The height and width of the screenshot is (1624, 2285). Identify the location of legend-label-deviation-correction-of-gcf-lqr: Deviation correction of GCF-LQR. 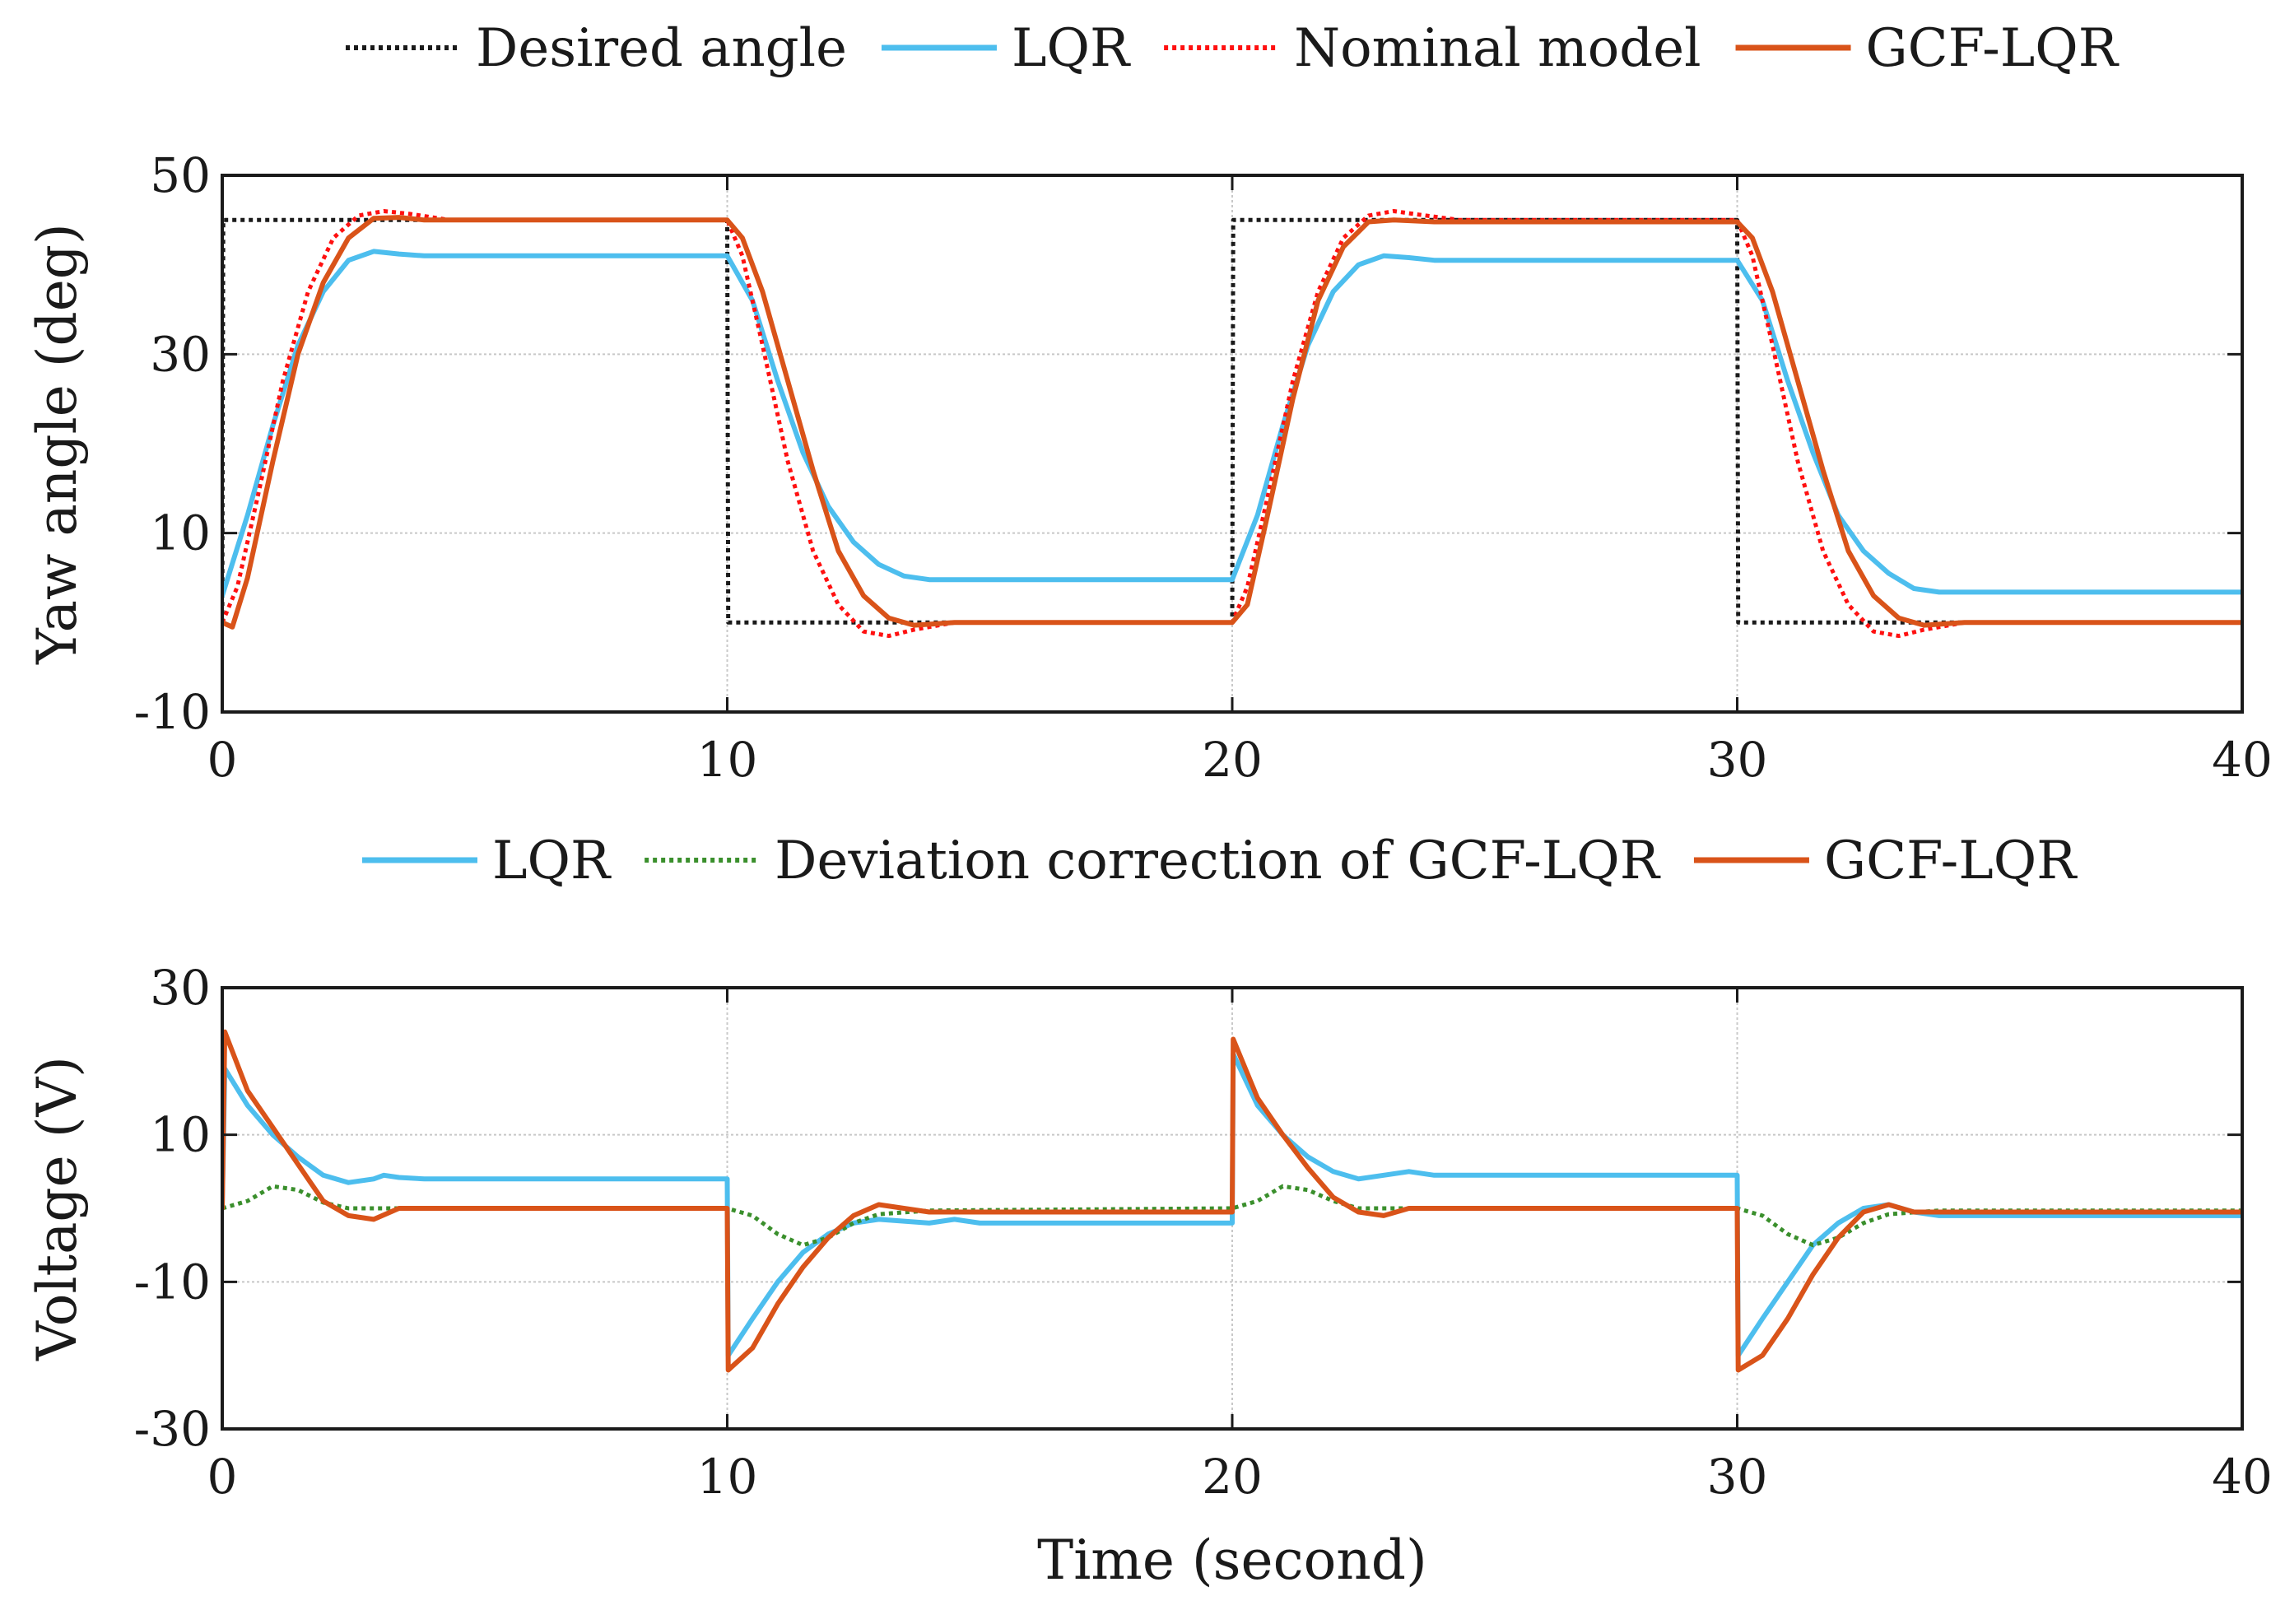
(1218, 861).